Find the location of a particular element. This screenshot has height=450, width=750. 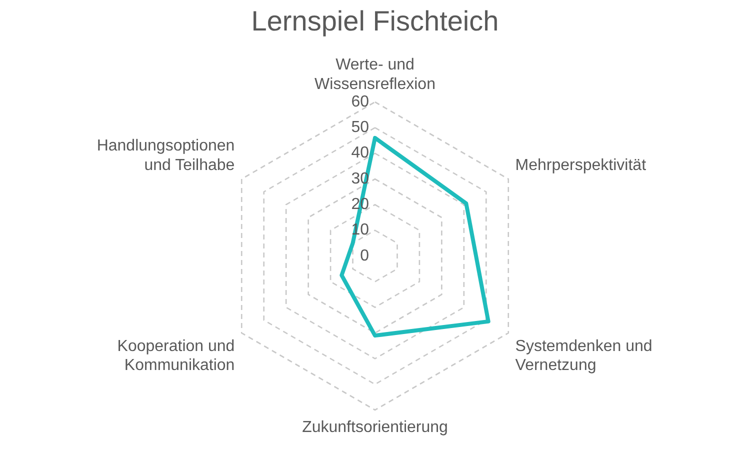

spoke-label: Systemdenken und Vernetzung is located at coordinates (583, 356).